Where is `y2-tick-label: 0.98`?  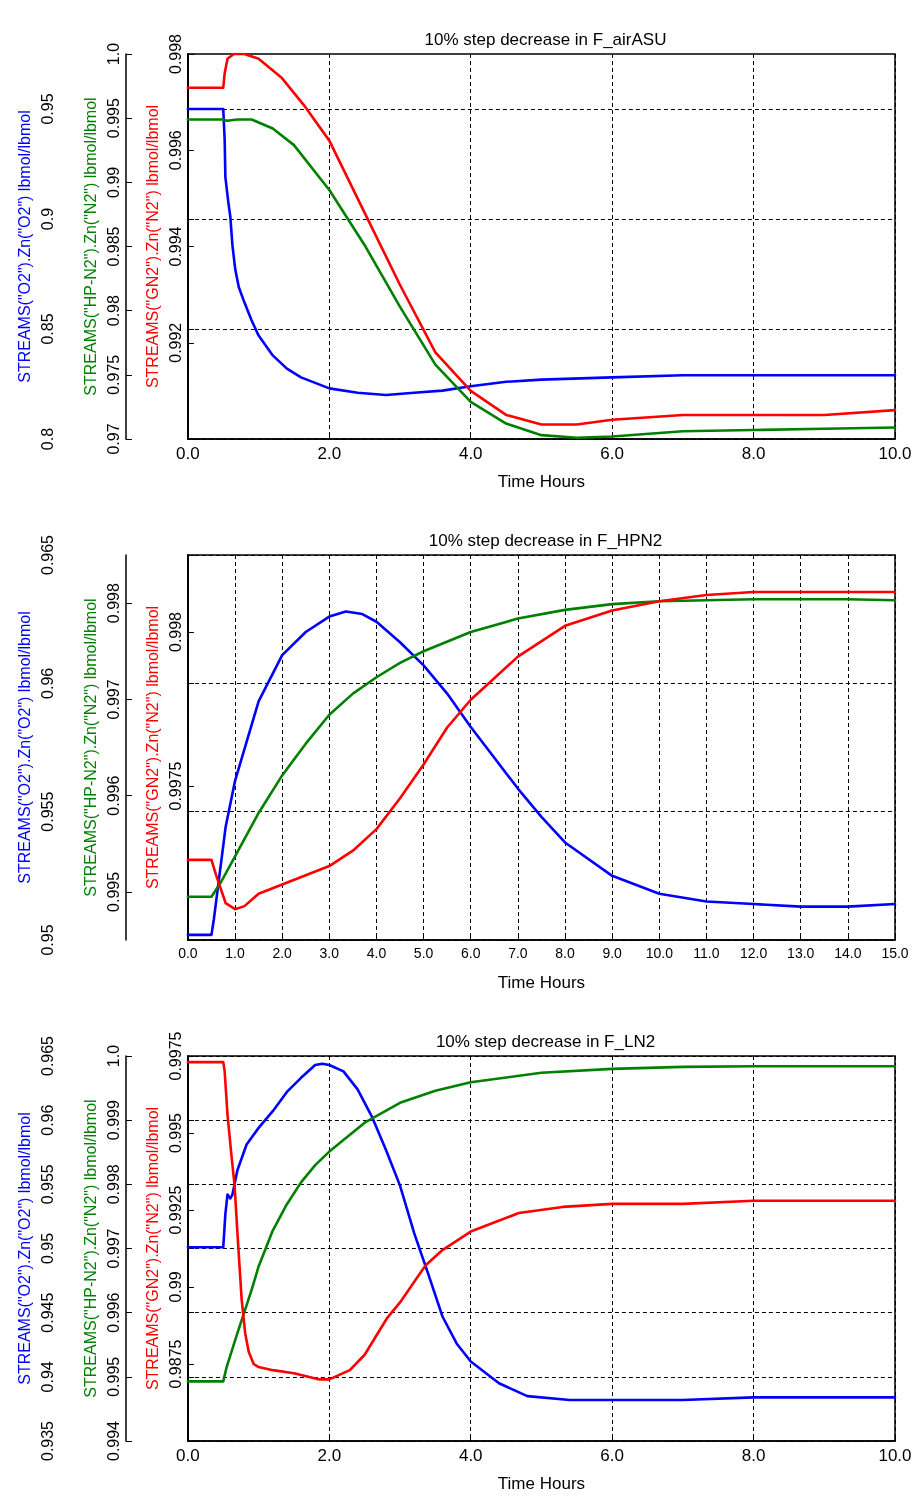 y2-tick-label: 0.98 is located at coordinates (114, 310).